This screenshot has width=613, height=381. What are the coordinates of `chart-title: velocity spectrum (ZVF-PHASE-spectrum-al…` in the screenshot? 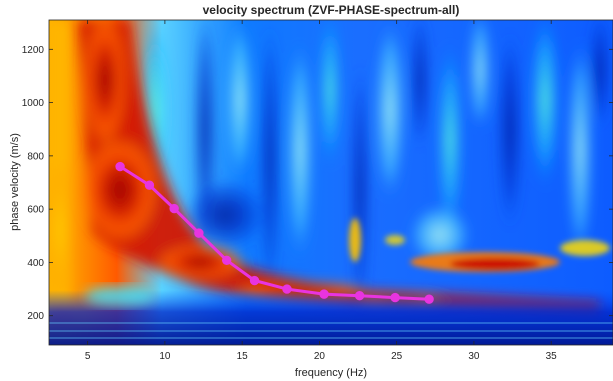 It's located at (331, 10).